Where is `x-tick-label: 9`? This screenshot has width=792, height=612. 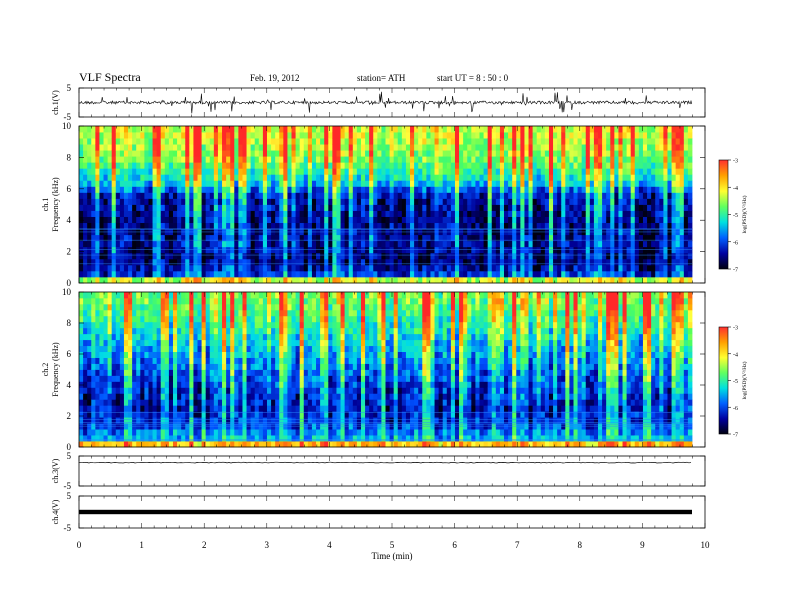 x-tick-label: 9 is located at coordinates (642, 545).